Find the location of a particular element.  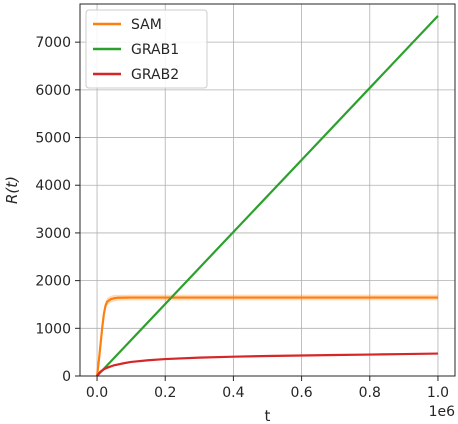

x-tick-label: 0.8 is located at coordinates (370, 393).